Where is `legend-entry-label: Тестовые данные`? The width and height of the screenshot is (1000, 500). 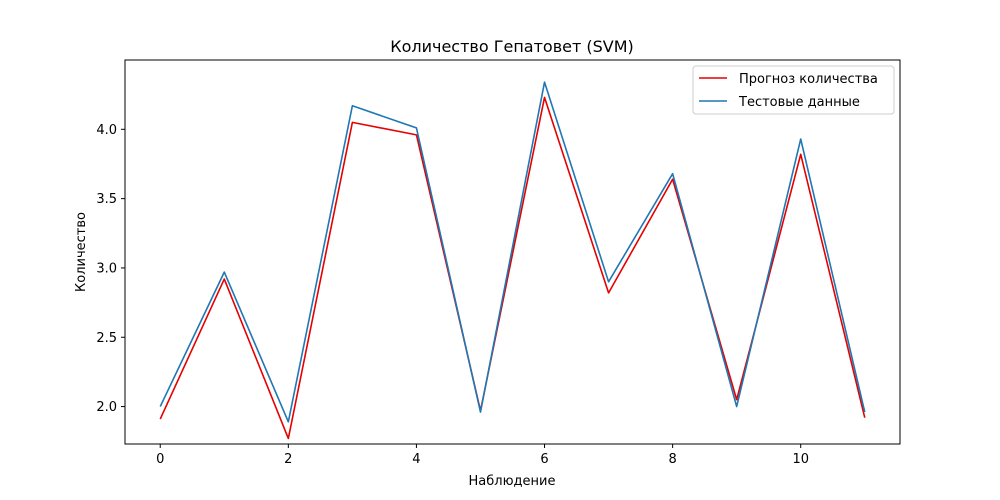 legend-entry-label: Тестовые данные is located at coordinates (799, 102).